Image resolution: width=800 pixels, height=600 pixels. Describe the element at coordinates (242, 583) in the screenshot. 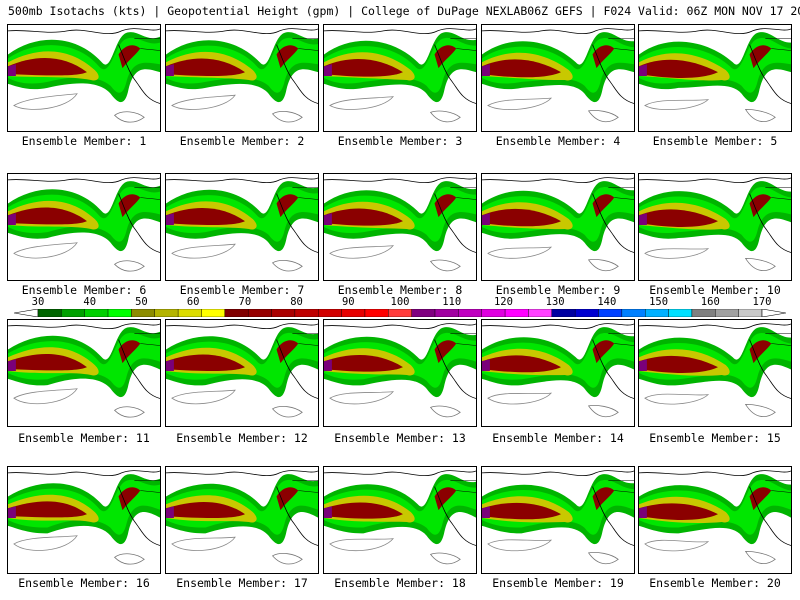

I see `ensemble-member-label: Ensemble Member: 17` at that location.